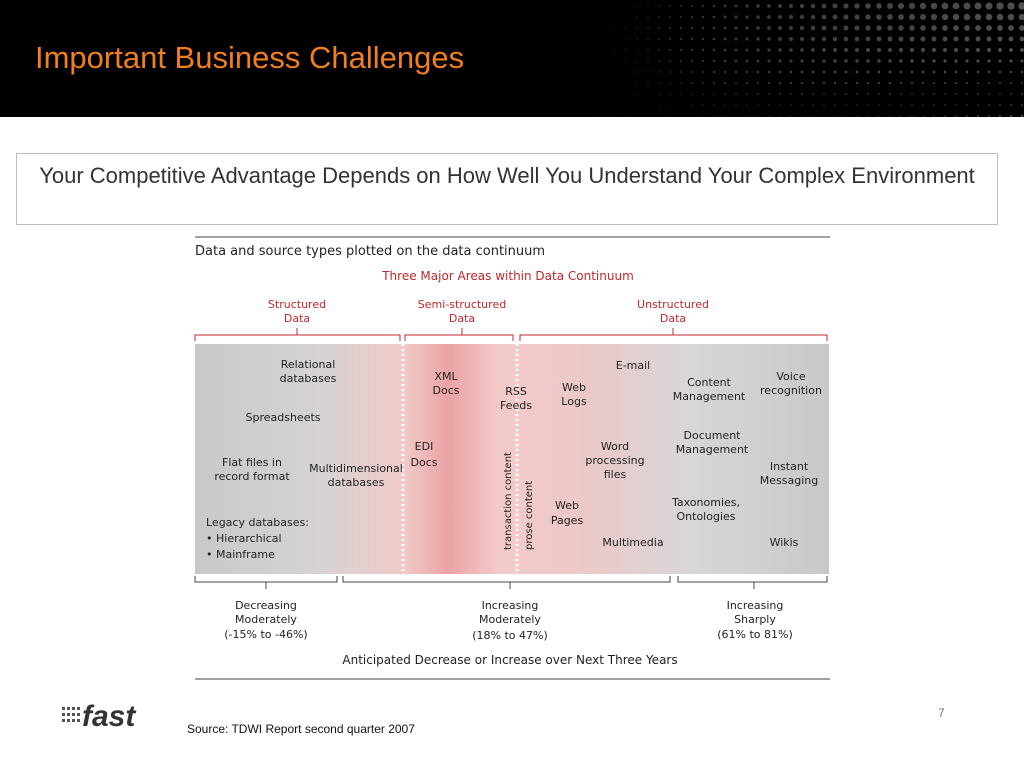  What do you see at coordinates (713, 435) in the screenshot?
I see `item-document-1: Document` at bounding box center [713, 435].